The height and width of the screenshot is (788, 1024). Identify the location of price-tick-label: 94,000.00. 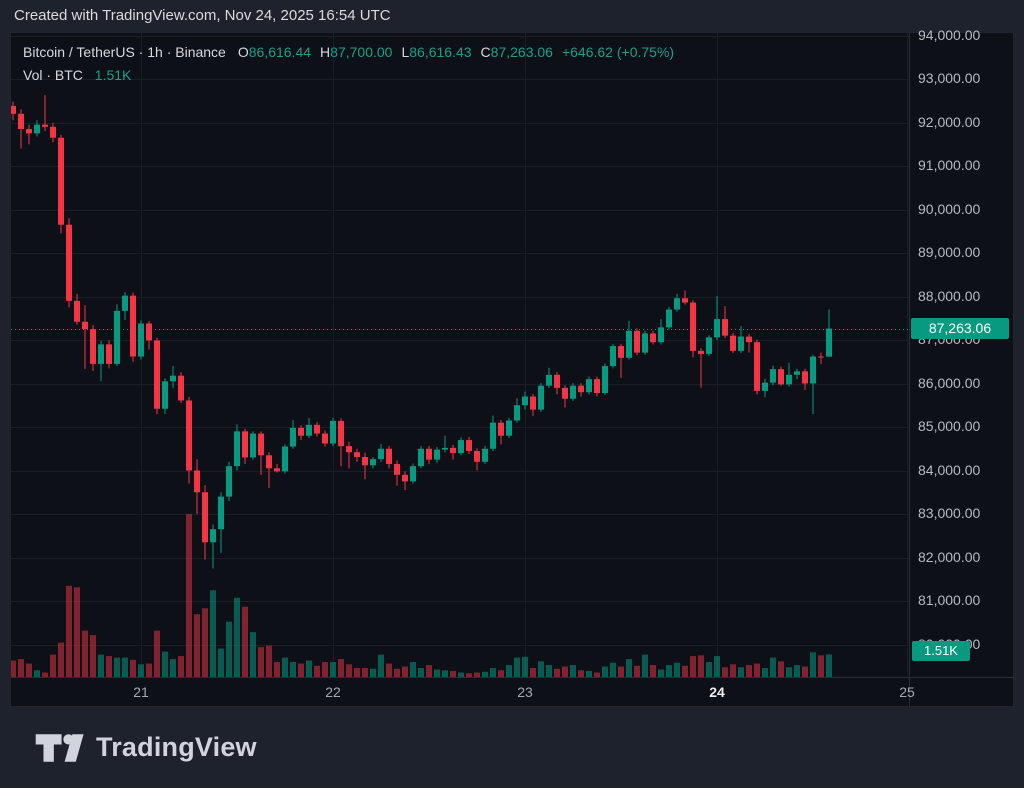
(949, 34).